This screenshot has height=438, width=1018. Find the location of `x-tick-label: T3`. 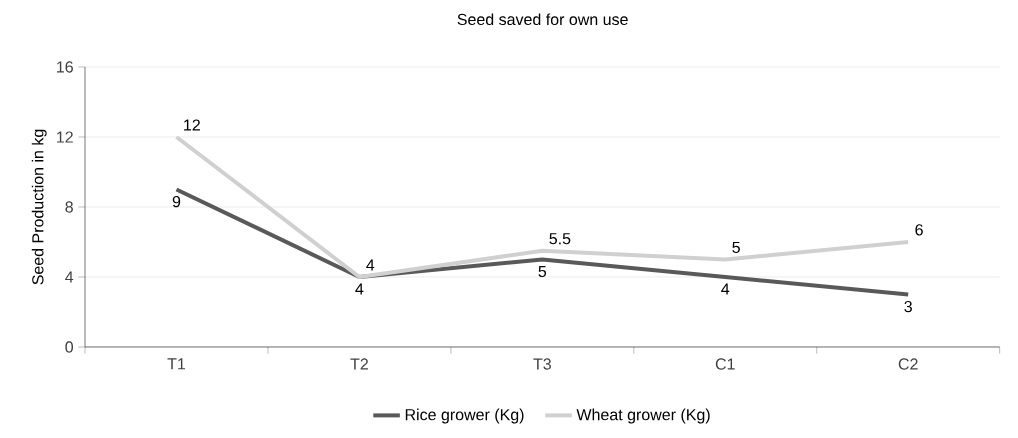

x-tick-label: T3 is located at coordinates (542, 364).